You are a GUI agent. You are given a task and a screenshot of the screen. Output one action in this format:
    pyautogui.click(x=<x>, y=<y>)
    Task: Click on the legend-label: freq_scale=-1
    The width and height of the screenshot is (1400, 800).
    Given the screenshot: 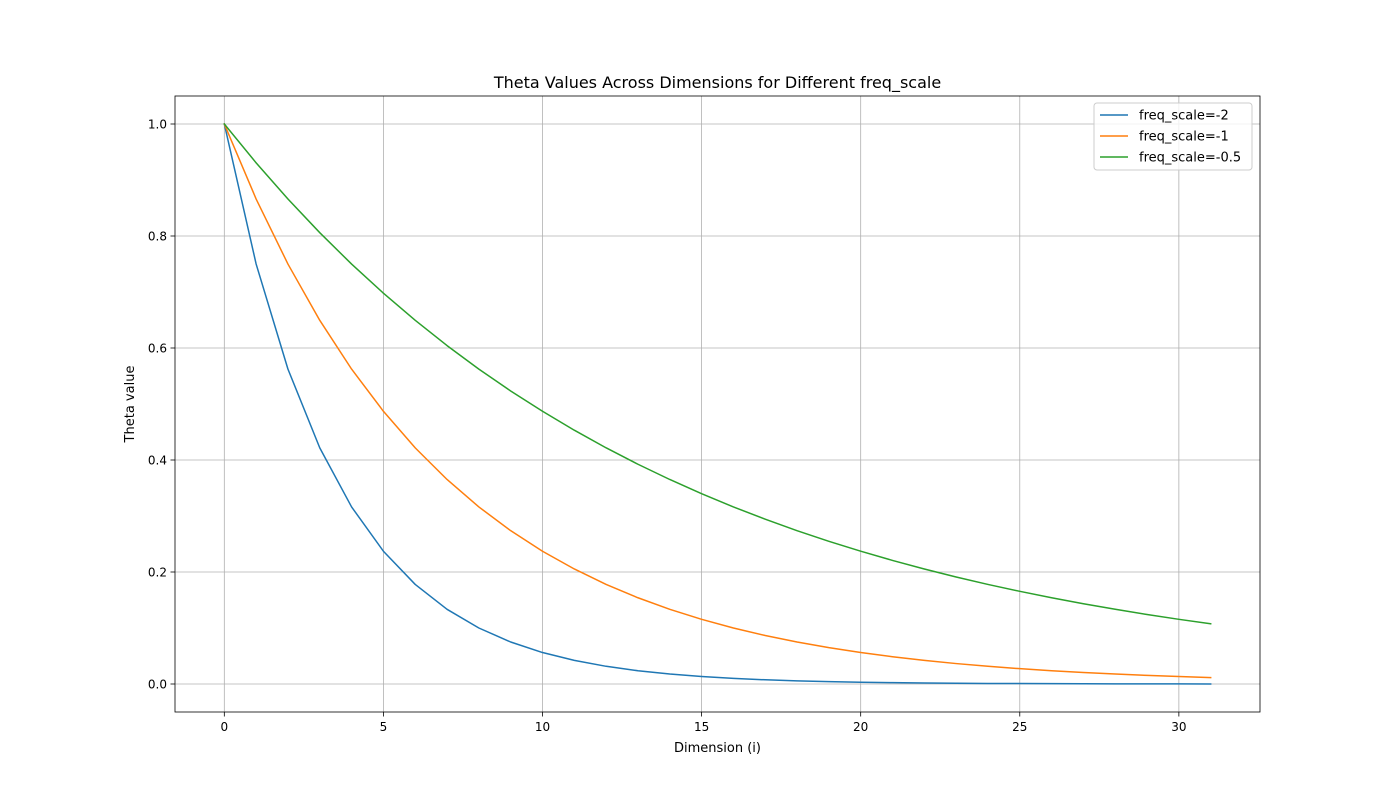 What is the action you would take?
    pyautogui.click(x=1184, y=137)
    